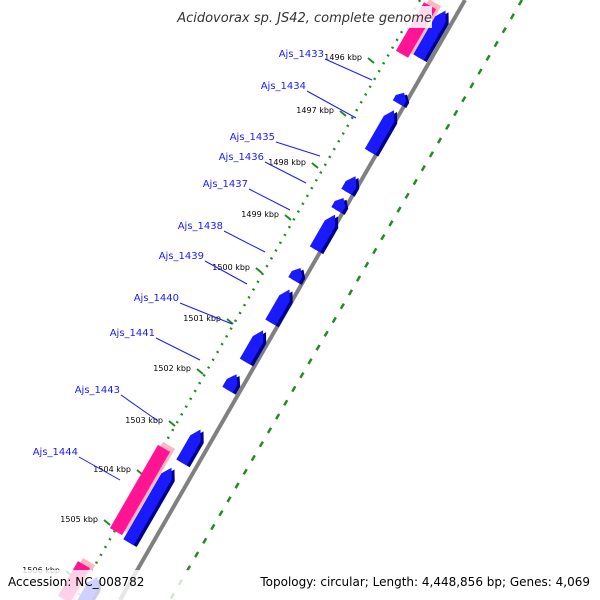 The width and height of the screenshot is (600, 600). I want to click on footer-backdrop, so click(300, 585).